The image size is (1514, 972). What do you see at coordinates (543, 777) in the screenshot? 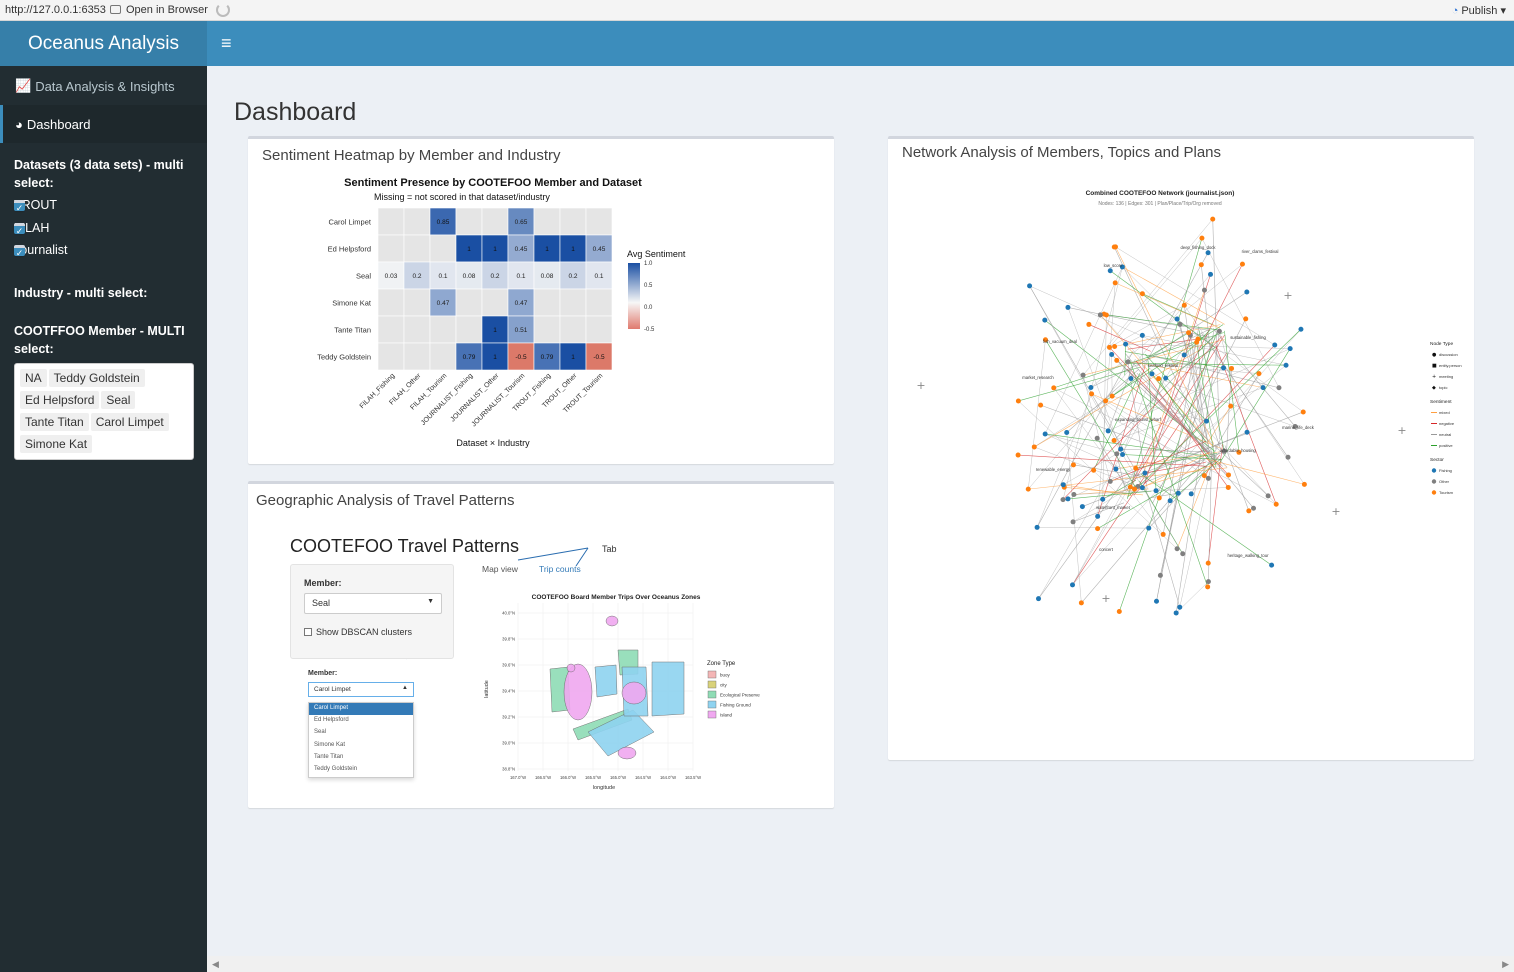
I see `map-x-tick: 166.5°W` at bounding box center [543, 777].